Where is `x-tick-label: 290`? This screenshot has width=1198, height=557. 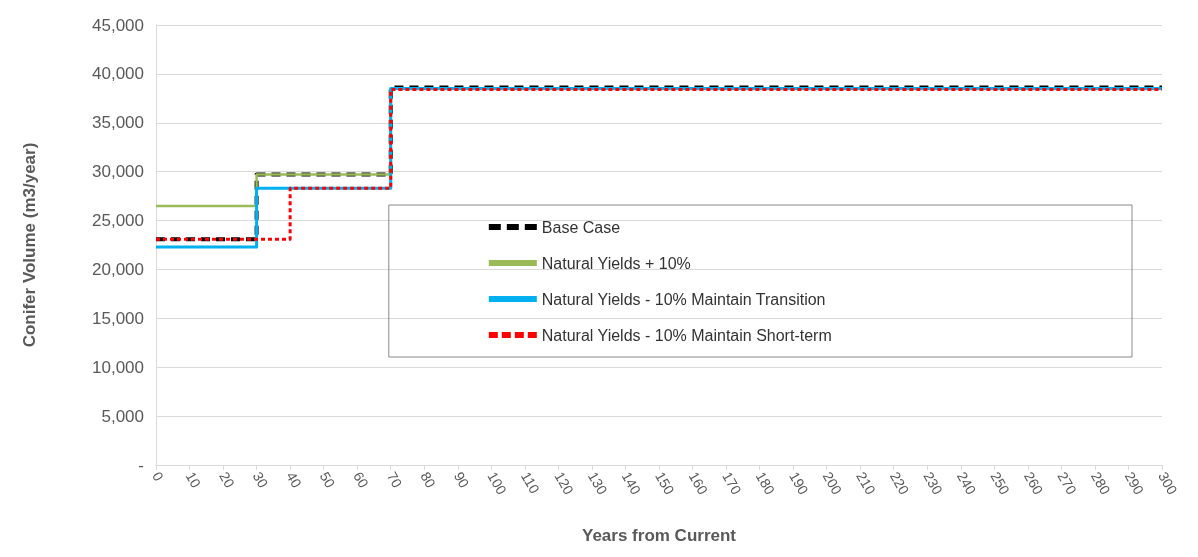 x-tick-label: 290 is located at coordinates (1134, 483).